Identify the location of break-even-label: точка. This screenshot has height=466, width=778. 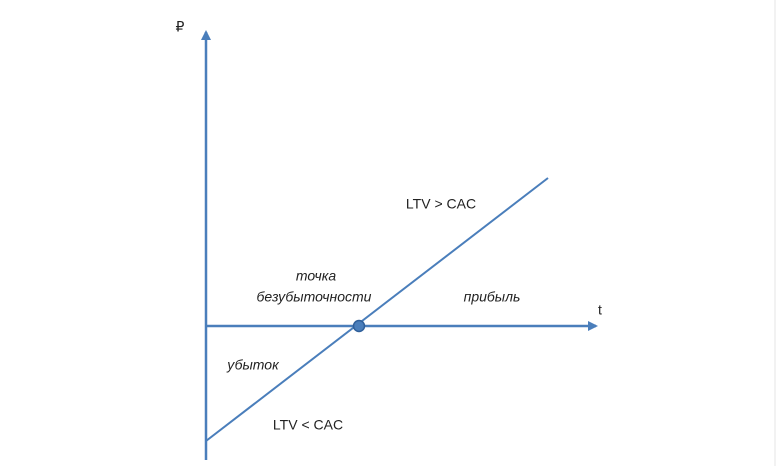
(316, 276).